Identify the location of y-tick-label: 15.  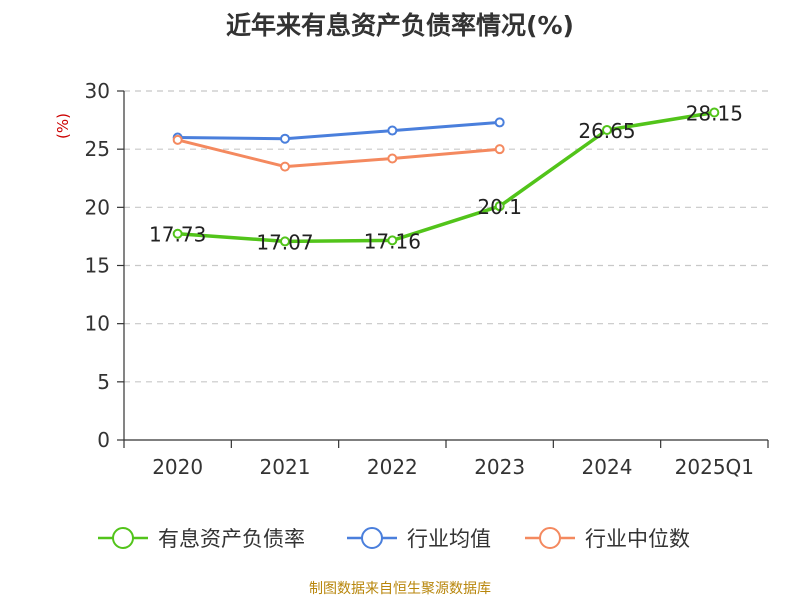
(97, 266).